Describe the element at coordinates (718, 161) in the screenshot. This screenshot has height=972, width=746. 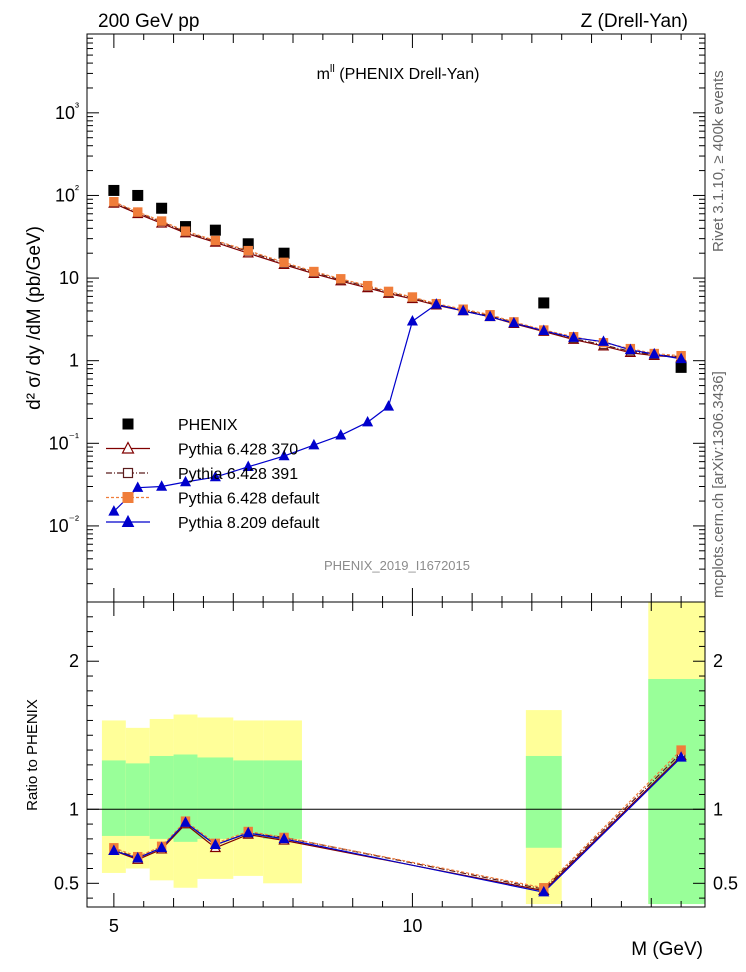
I see `rivet-label: Rivet 3.1.10, ≥ 400k events` at that location.